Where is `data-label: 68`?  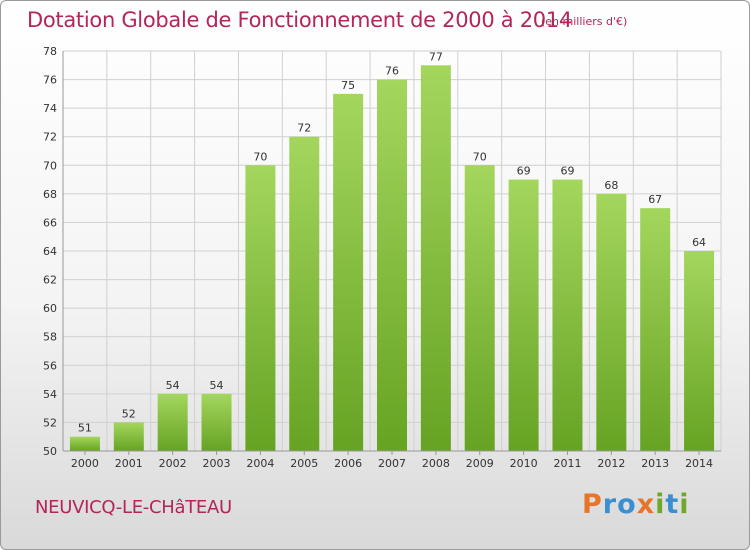
data-label: 68 is located at coordinates (611, 185).